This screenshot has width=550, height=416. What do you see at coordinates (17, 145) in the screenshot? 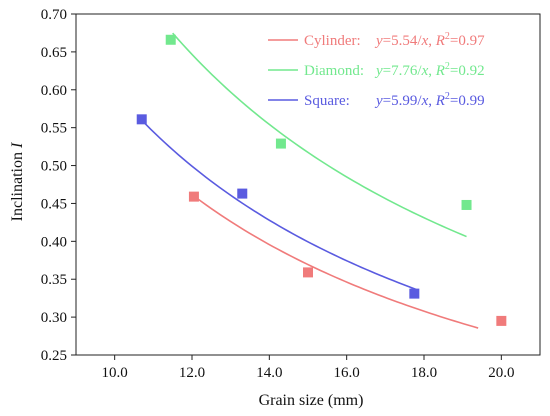
I see `y-axis-label-symbol: I` at bounding box center [17, 145].